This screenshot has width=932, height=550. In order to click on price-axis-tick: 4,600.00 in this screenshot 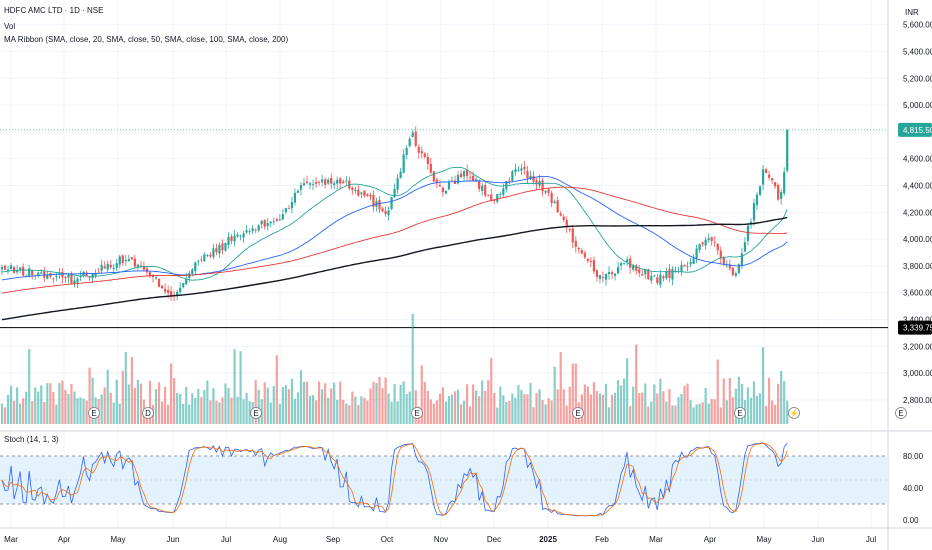, I will do `click(917, 159)`.